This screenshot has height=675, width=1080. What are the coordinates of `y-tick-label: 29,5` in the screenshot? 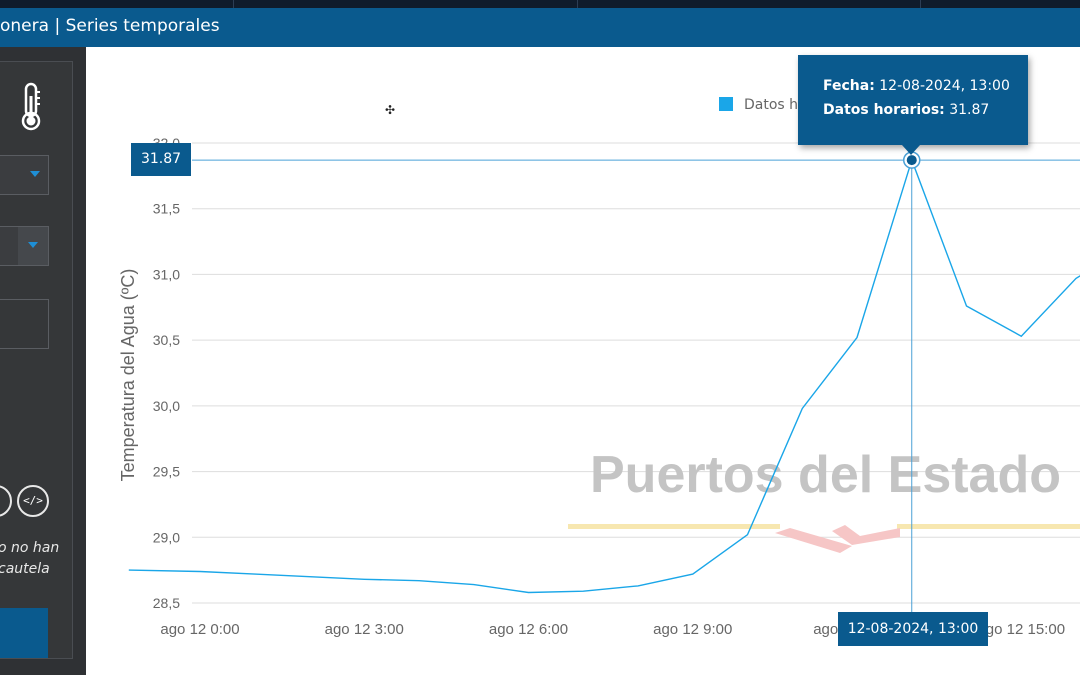 It's located at (166, 472).